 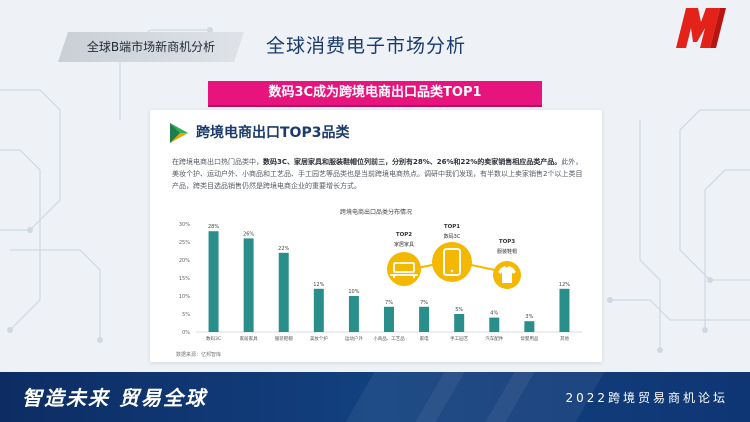 What do you see at coordinates (217, 162) in the screenshot?
I see `summary-intro: 在跨境电商出口热门品类中，` at bounding box center [217, 162].